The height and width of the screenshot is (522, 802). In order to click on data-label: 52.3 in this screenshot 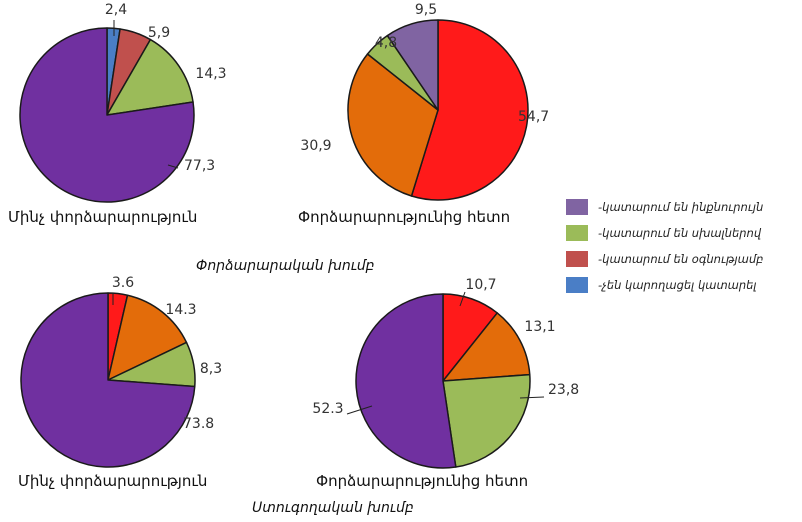, I will do `click(327, 409)`.